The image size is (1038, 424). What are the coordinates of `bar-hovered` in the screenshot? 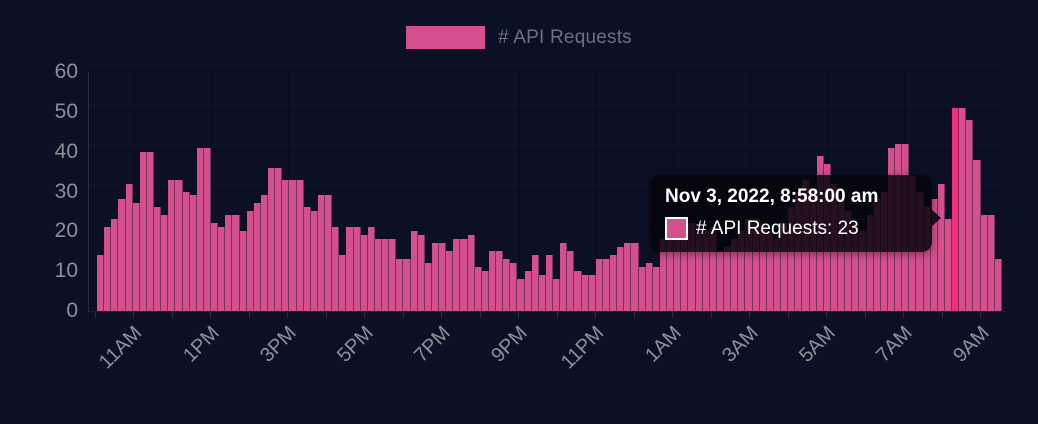 It's located at (956, 209).